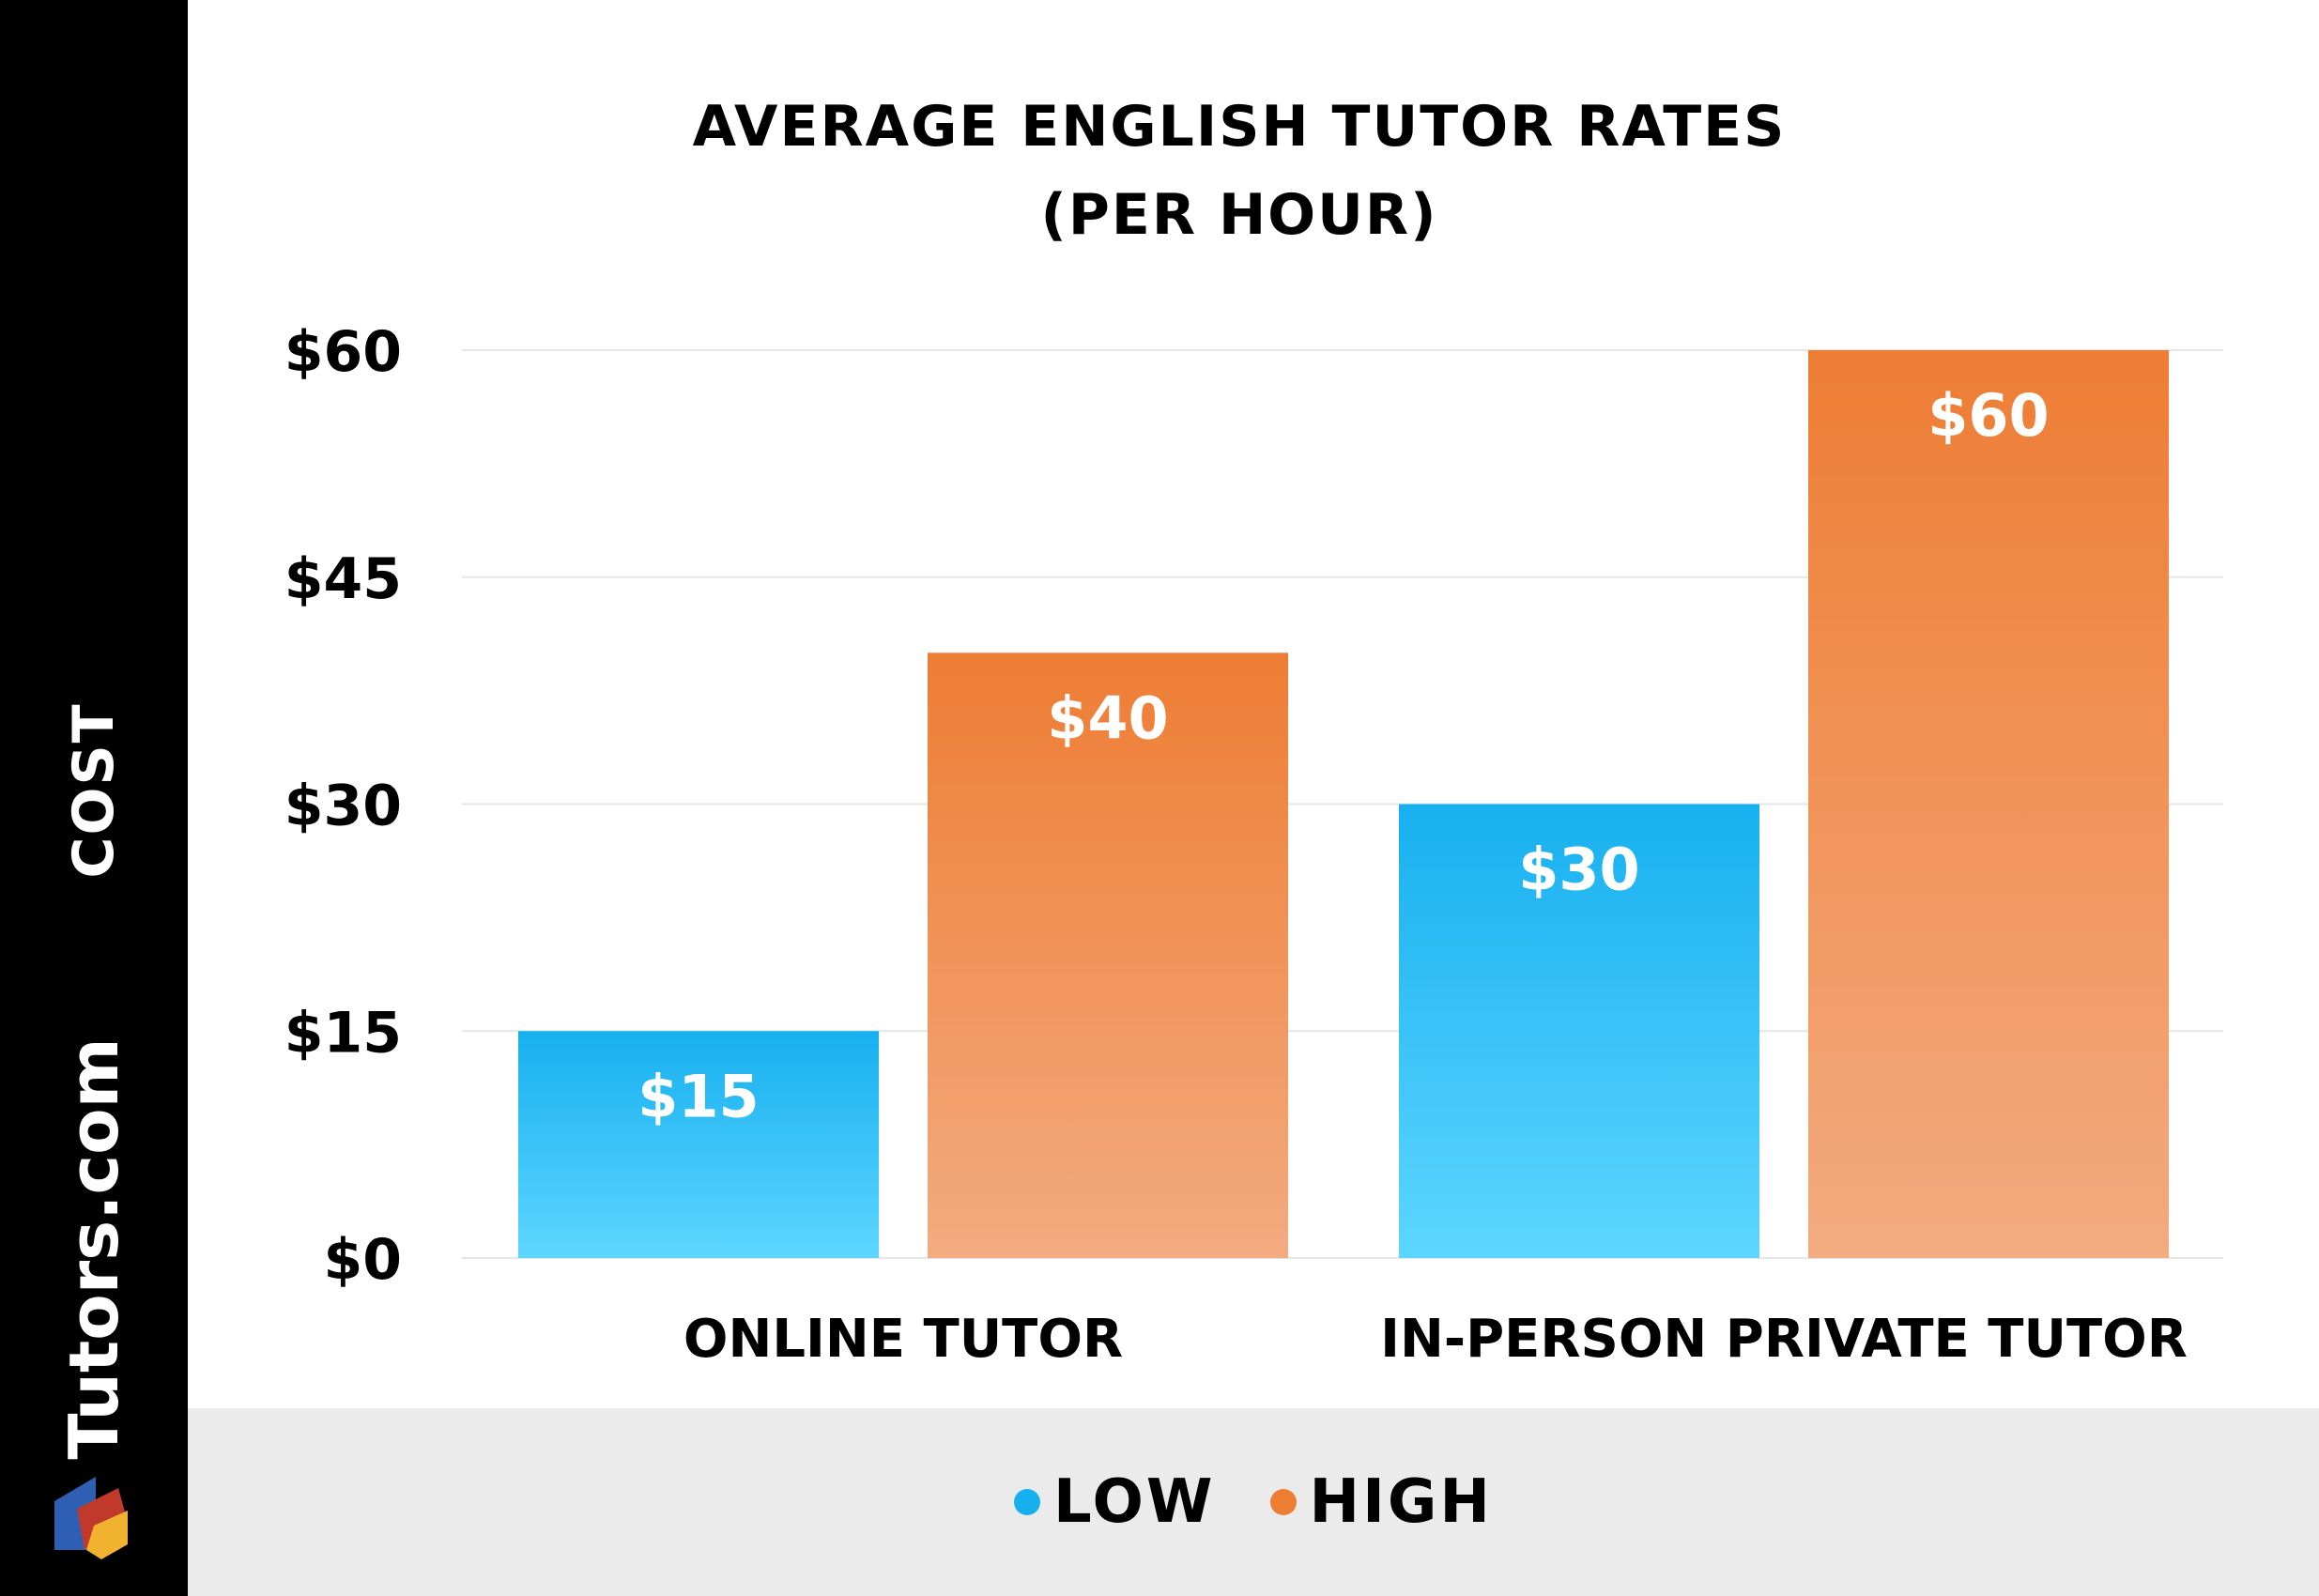  I want to click on x-category-labels: ONLINE TUTOR IN-PERSON PRIVATE TUTOR, so click(1435, 1340).